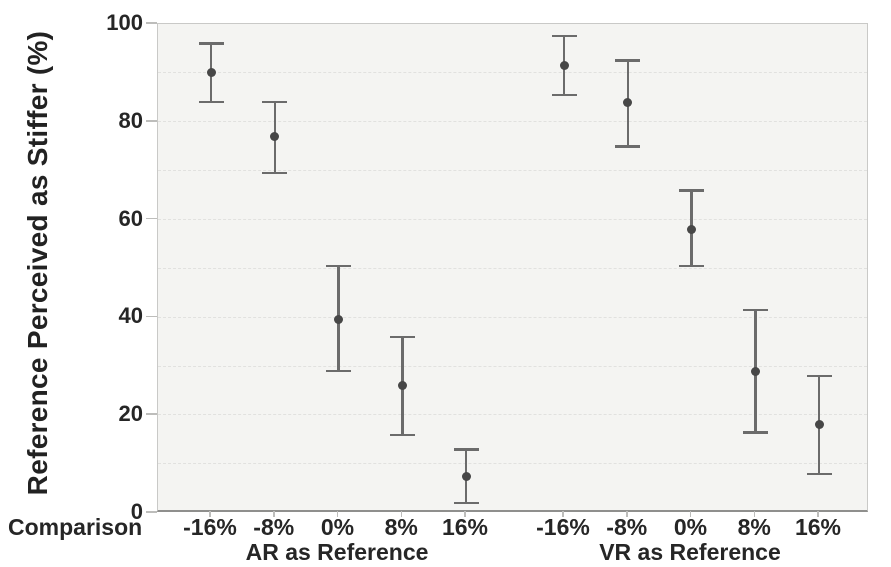  Describe the element at coordinates (337, 552) in the screenshot. I see `group-label-ar: AR as Reference` at that location.